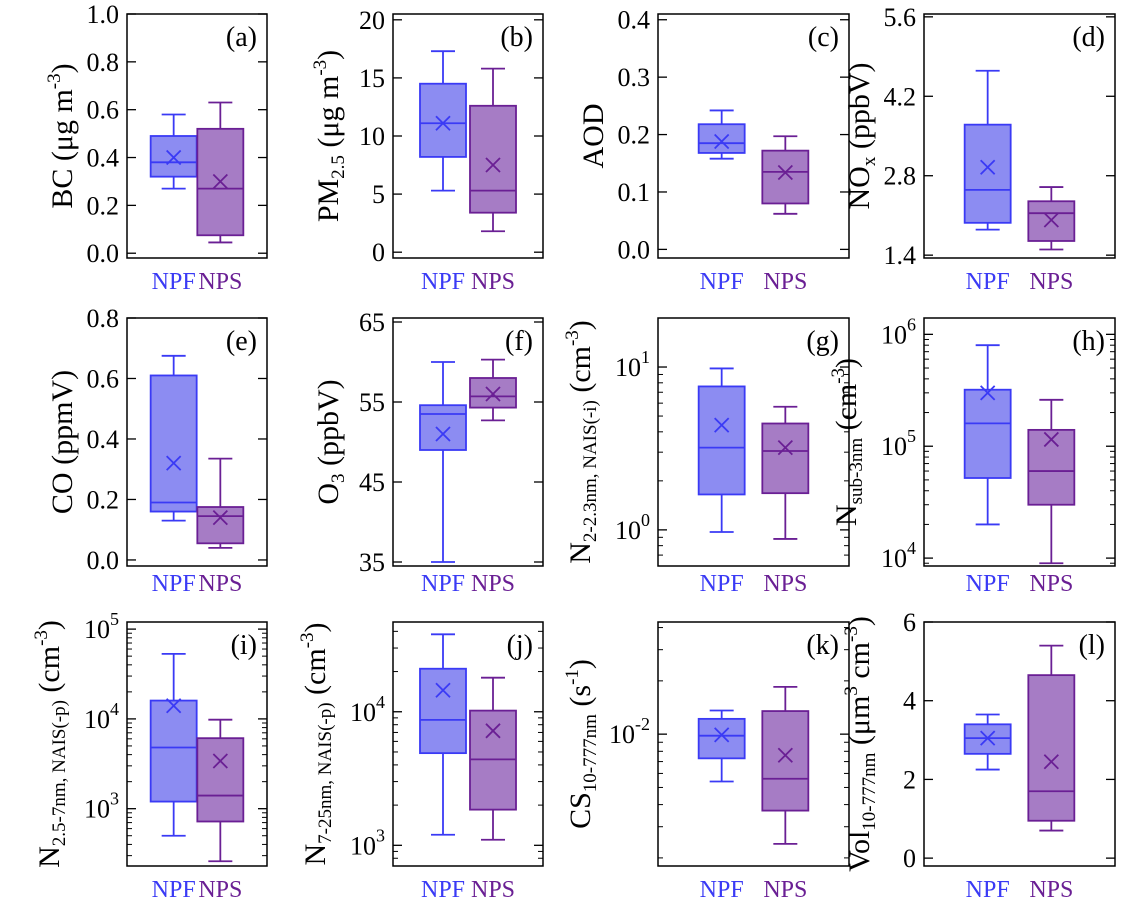 This screenshot has width=1142, height=901. I want to click on panel-label: (k), so click(822, 645).